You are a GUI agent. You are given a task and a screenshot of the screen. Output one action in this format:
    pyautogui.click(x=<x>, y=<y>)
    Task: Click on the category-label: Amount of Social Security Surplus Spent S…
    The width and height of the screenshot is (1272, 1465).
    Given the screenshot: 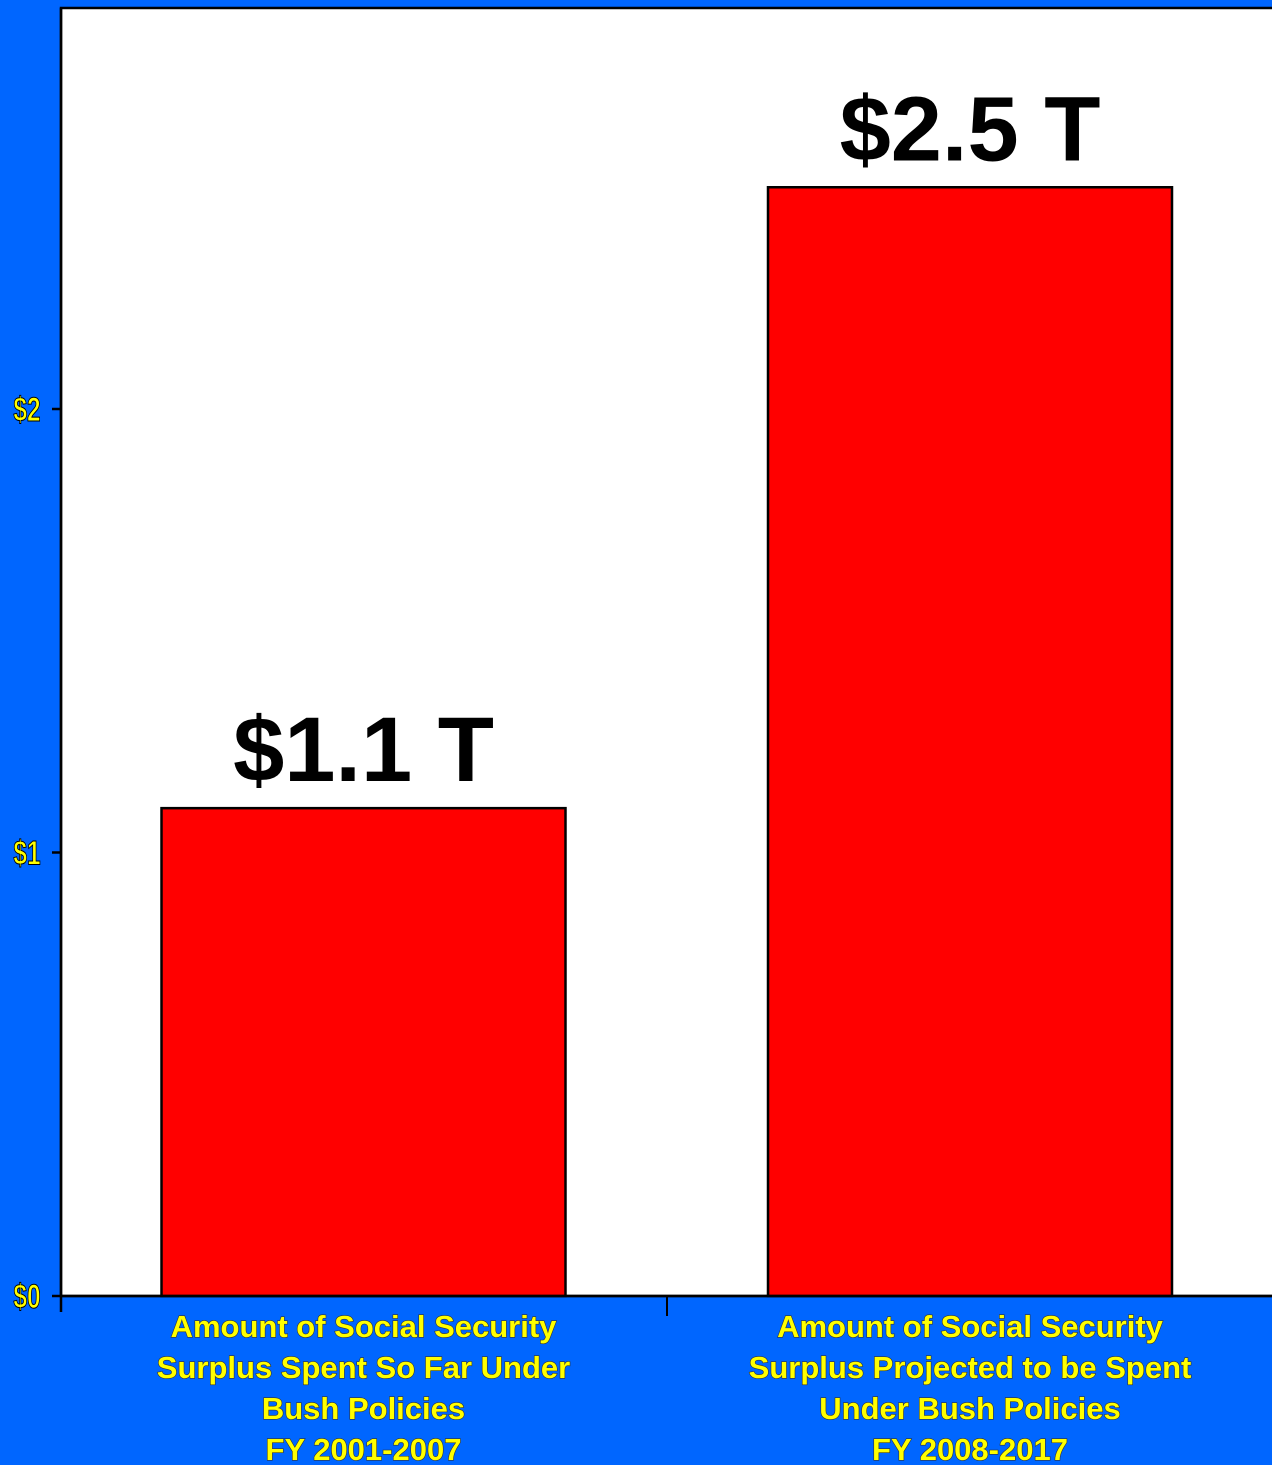 What is the action you would take?
    pyautogui.click(x=363, y=1387)
    